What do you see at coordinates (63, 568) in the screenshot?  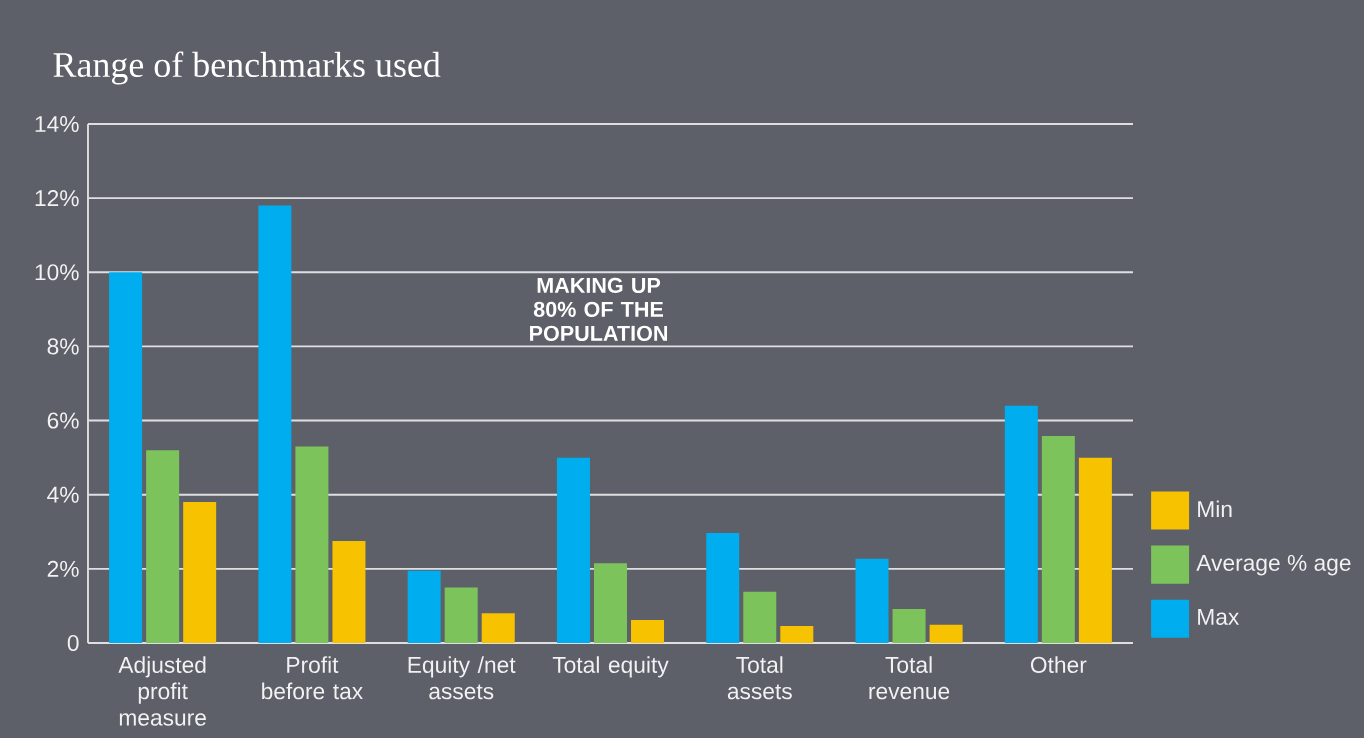 I see `y-tick-label: 2%` at bounding box center [63, 568].